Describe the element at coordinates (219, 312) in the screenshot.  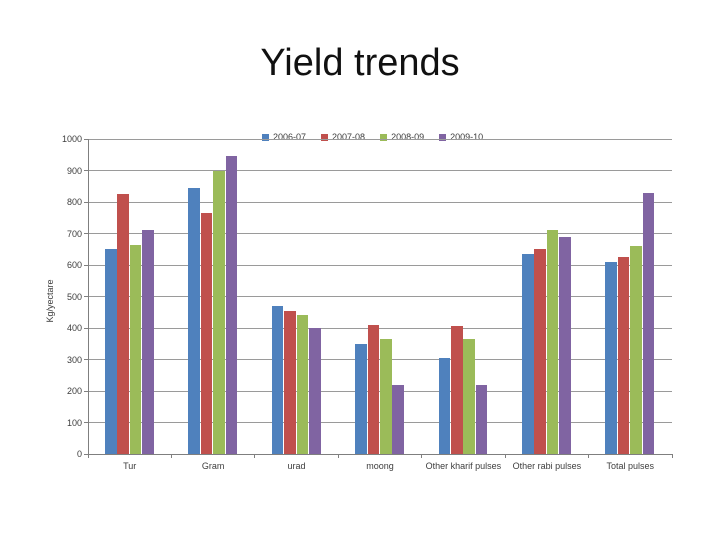
I see `bar-2008-09-gram` at that location.